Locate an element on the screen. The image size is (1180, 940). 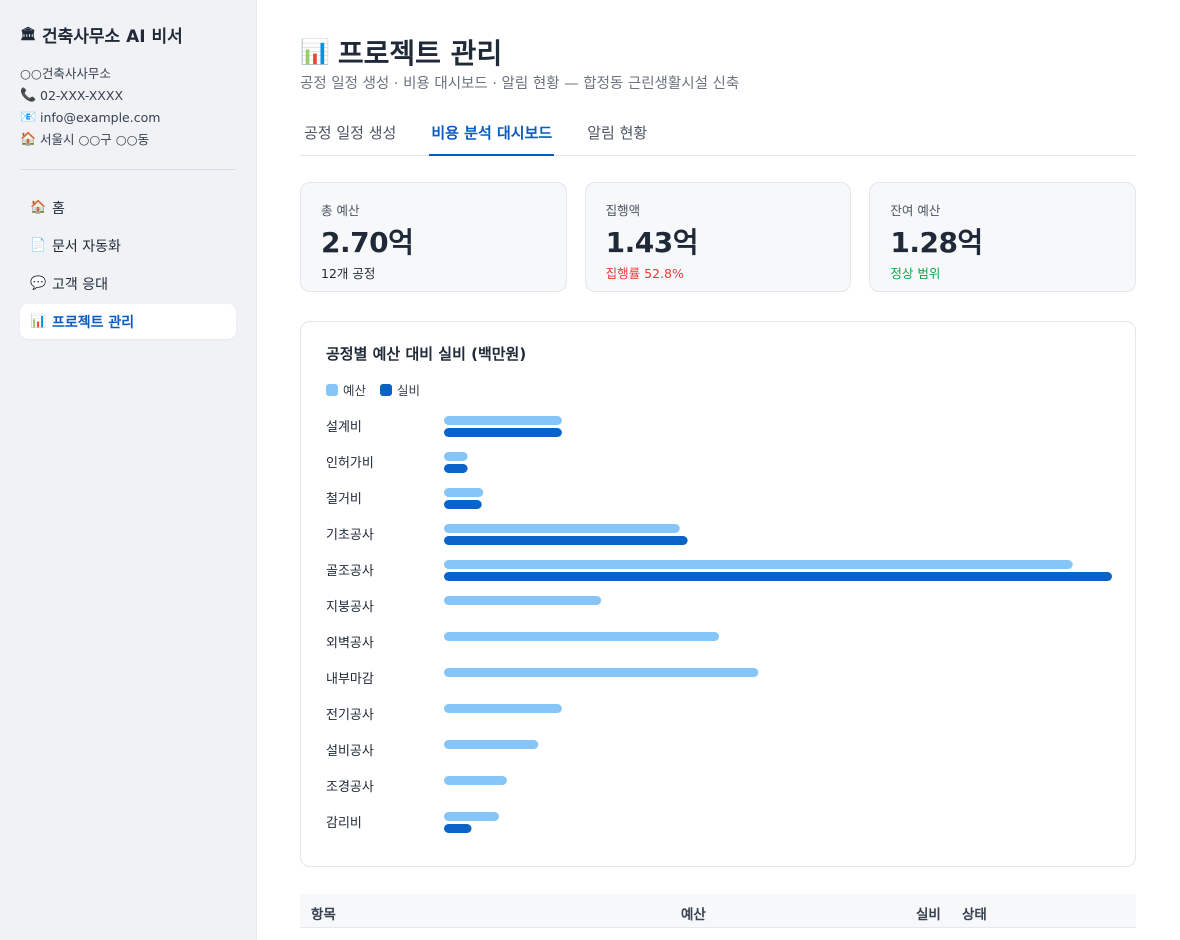
sidebar-item-label: 프로젝트 관리 is located at coordinates (93, 322).